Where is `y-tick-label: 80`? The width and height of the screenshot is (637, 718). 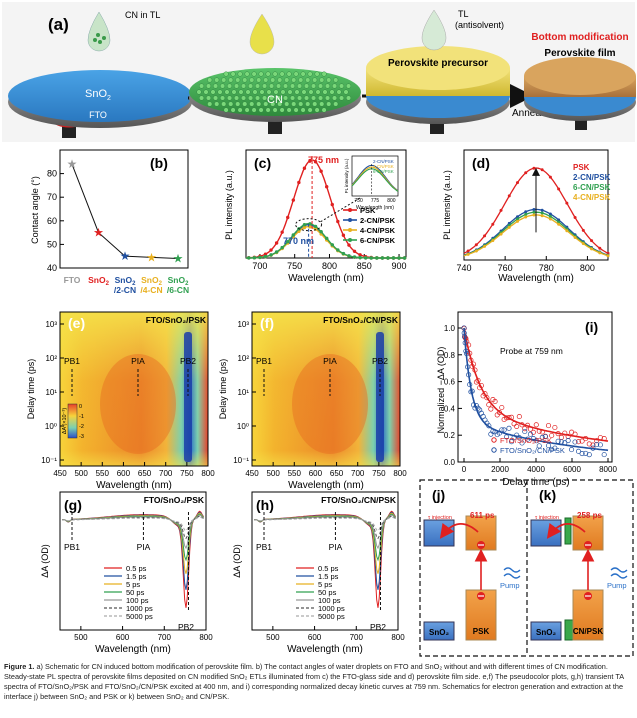 y-tick-label: 80 is located at coordinates (52, 174).